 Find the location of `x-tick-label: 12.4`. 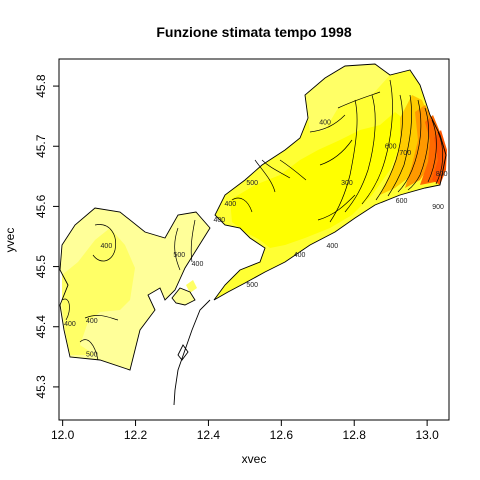

x-tick-label: 12.4 is located at coordinates (209, 435).